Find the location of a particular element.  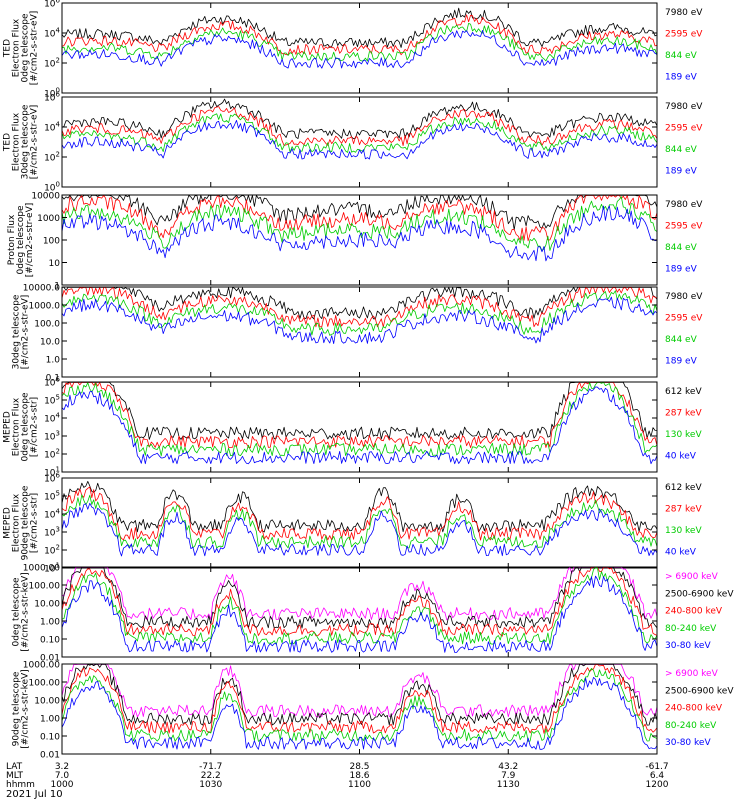

y-tick-label: 1000.00 is located at coordinates (41, 569).